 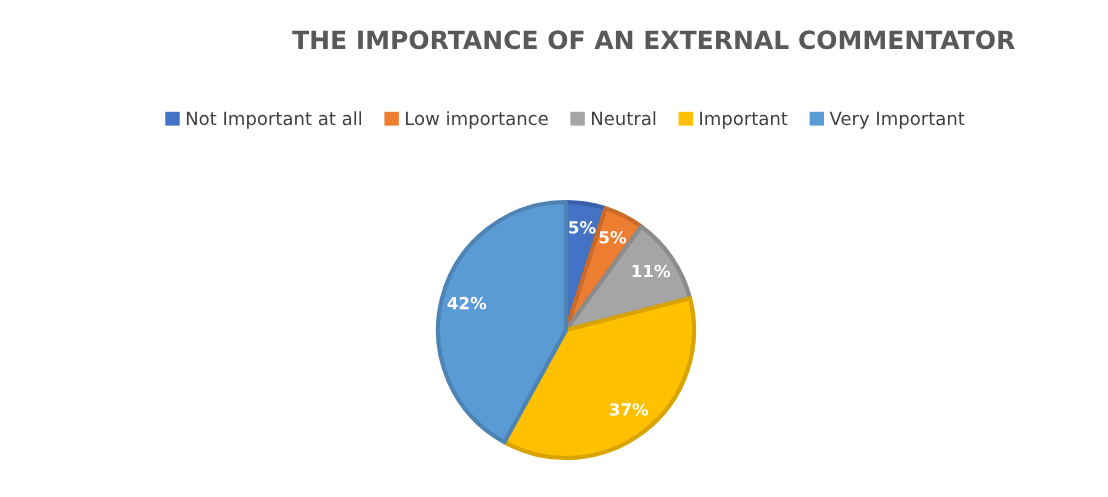 I want to click on legend-label: Important, so click(x=744, y=120).